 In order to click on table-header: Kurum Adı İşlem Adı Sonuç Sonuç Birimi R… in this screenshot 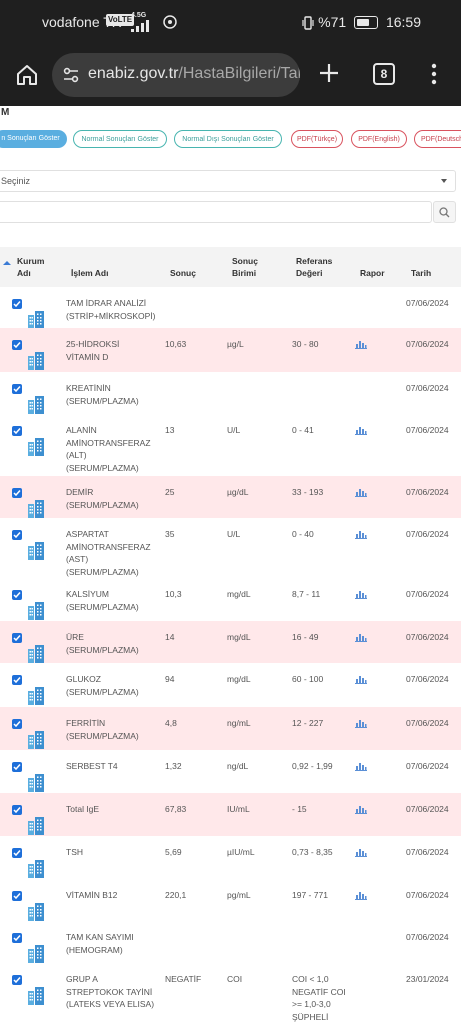, I will do `click(230, 267)`.